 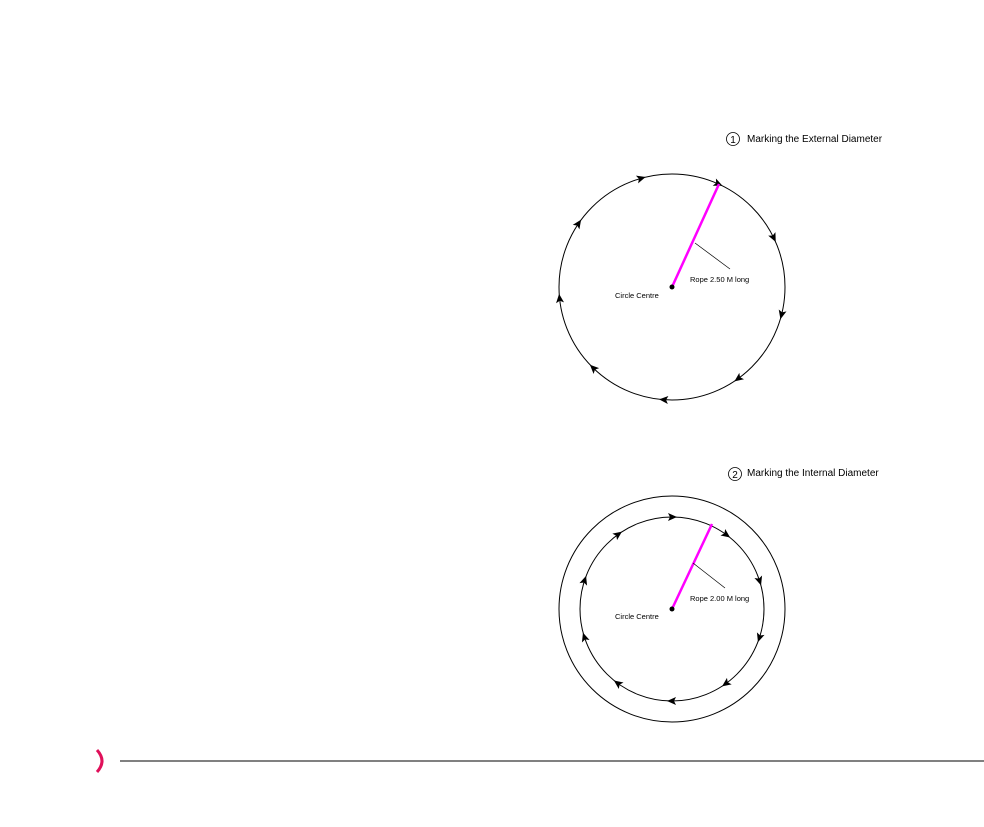 I want to click on rope-label: Rope 2.50 M long, so click(x=719, y=279).